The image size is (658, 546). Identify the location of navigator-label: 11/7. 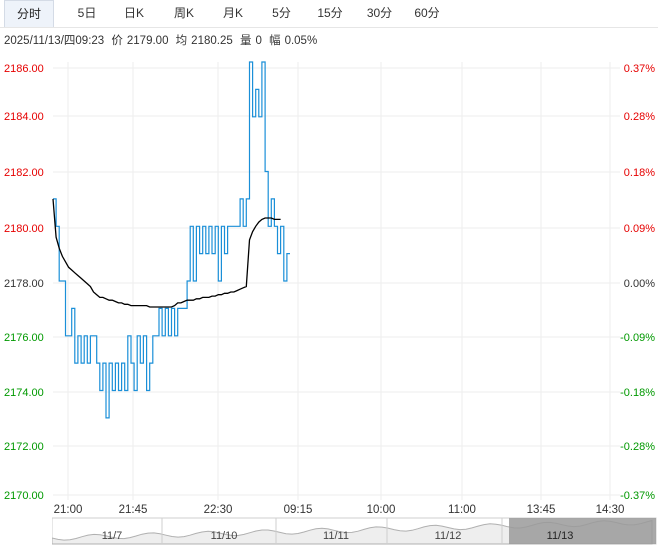
(112, 536).